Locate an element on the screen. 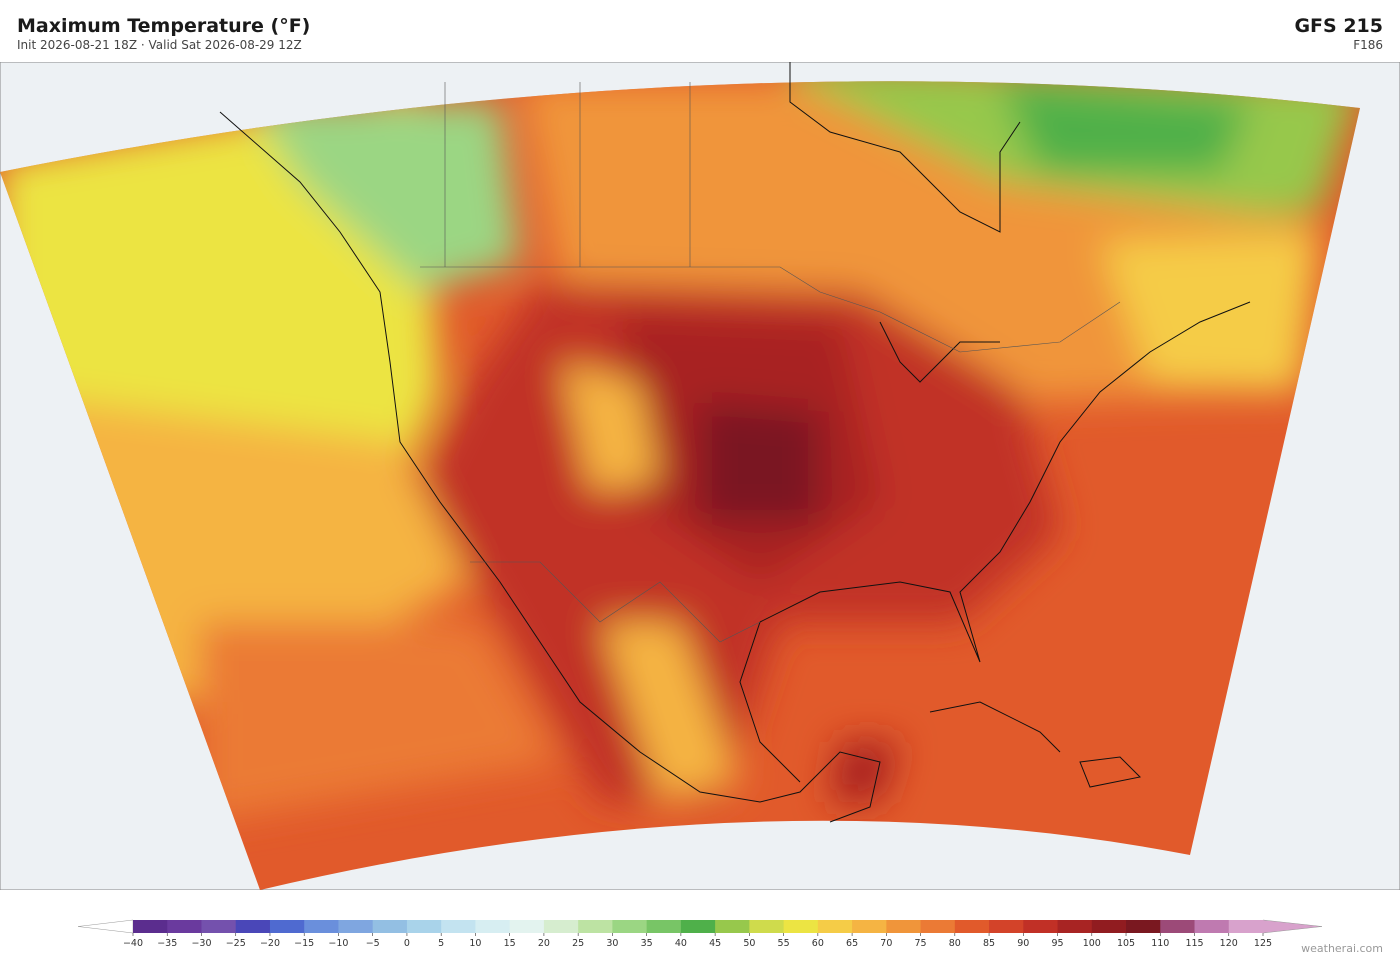 Image resolution: width=1400 pixels, height=964 pixels. colorbar-tick-label: 105 is located at coordinates (1126, 943).